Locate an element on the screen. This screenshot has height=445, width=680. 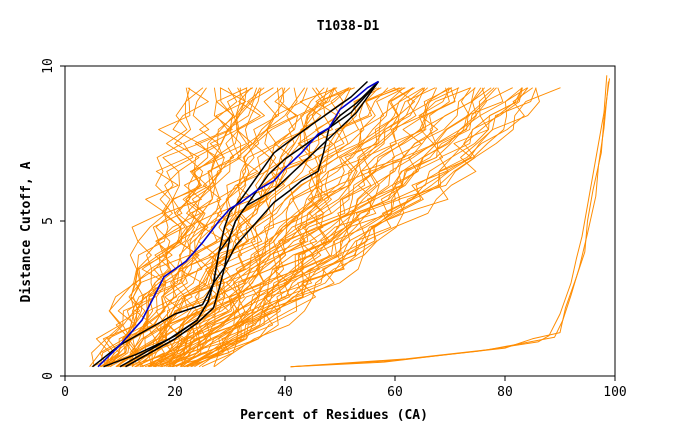
y-tick-label: 5 is located at coordinates (48, 221).